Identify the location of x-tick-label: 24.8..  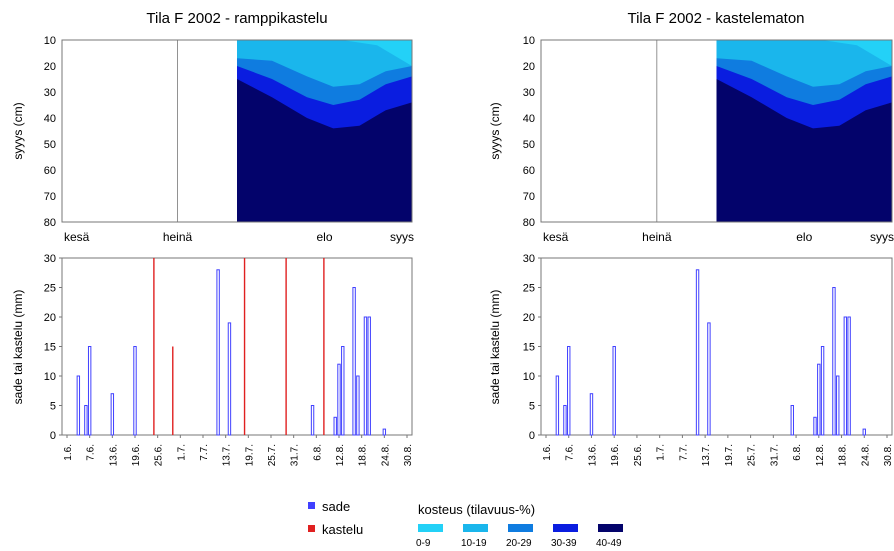
(865, 455).